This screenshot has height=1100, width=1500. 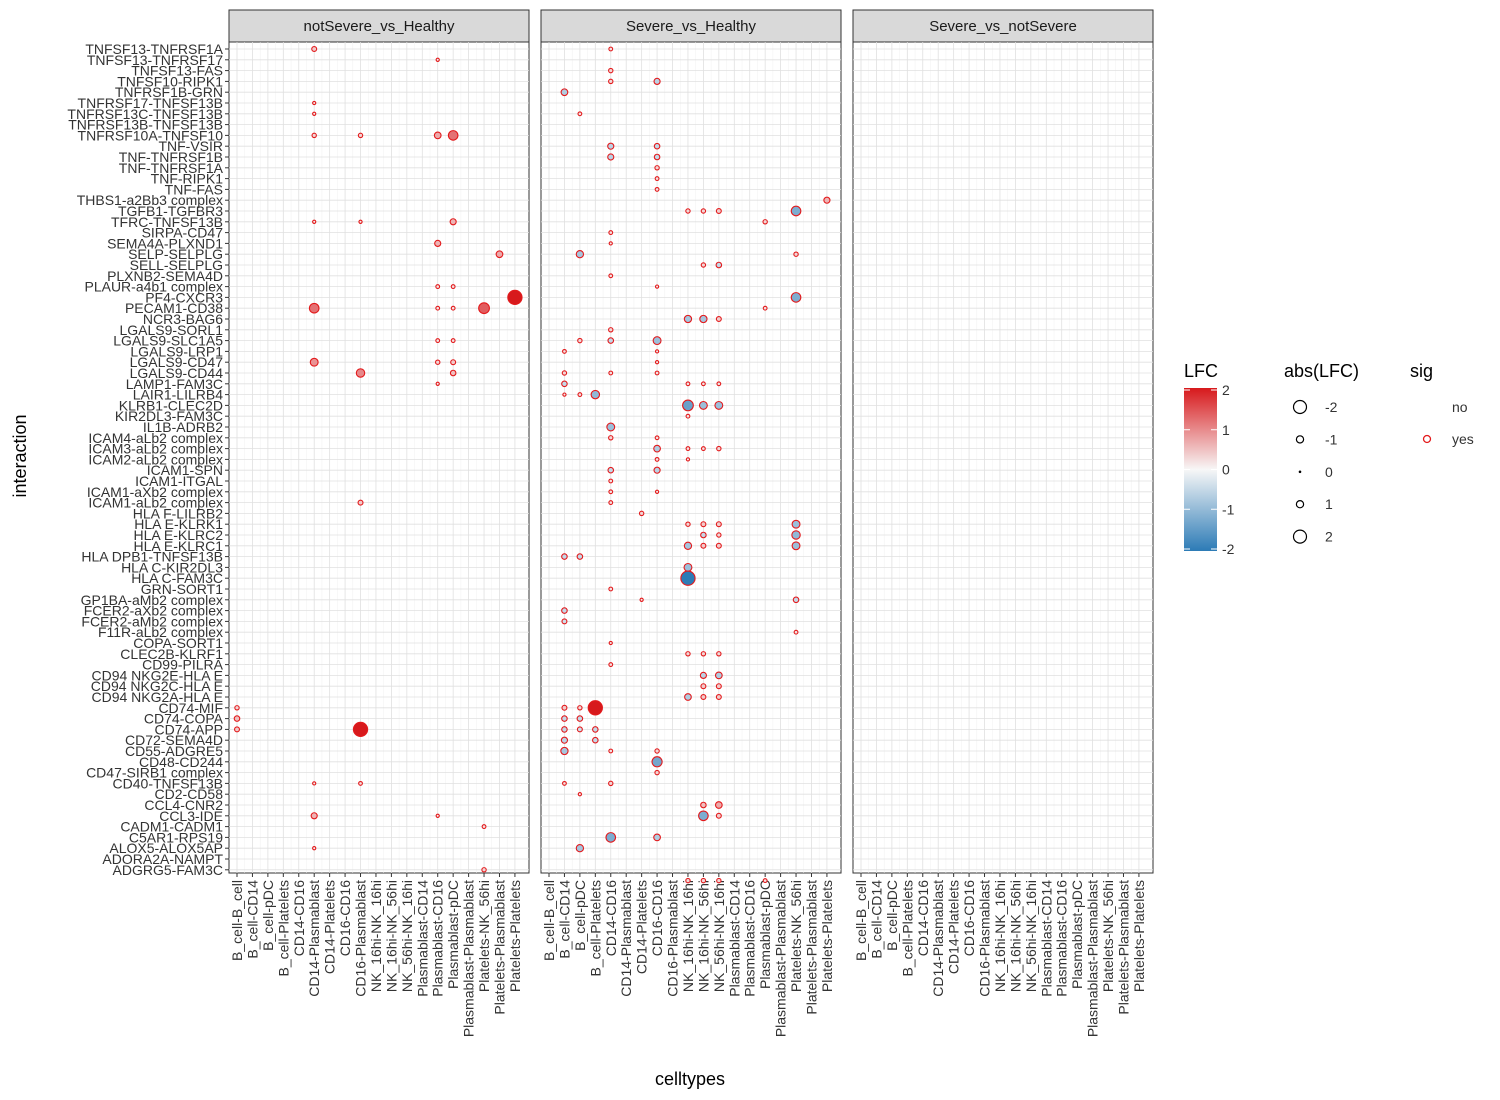 I want to click on x-tick-label: Platelets-Plasmablast, so click(x=1123, y=947).